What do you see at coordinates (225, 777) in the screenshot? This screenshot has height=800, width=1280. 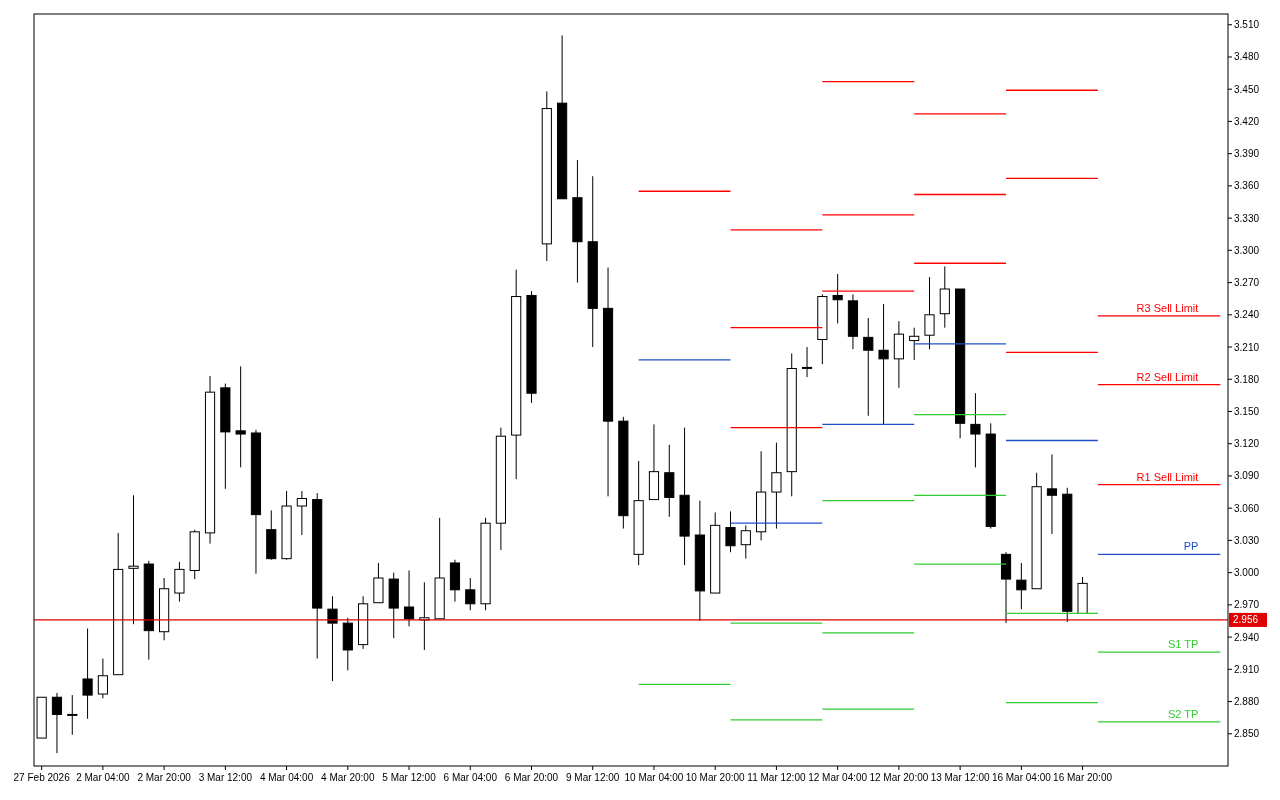 I see `x-tick-label: 3 Mar 12:00` at bounding box center [225, 777].